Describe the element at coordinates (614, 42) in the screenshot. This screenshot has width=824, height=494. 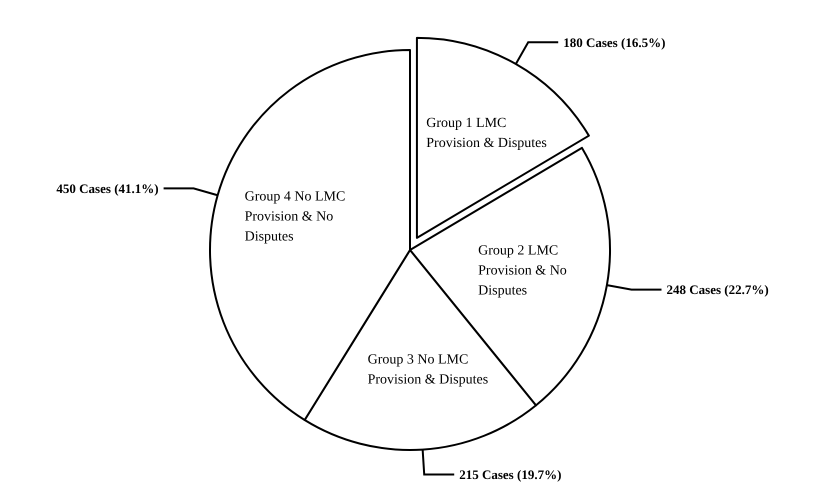
I see `data-label: 180 Cases (16.5%)` at that location.